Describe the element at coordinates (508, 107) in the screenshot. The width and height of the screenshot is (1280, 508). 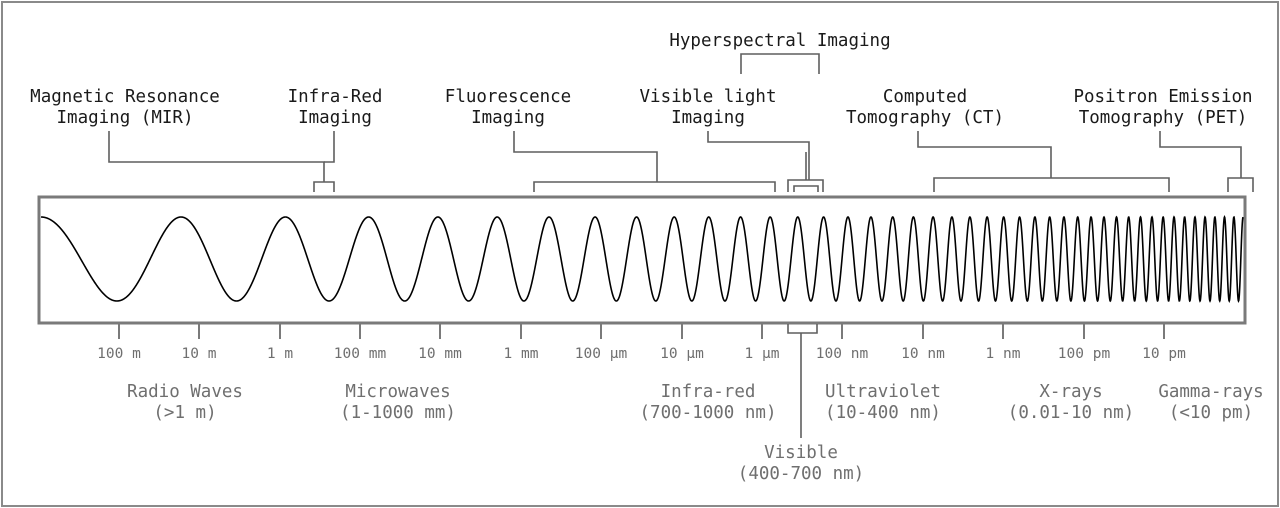
I see `technique-label-fluorescence: Fluorescence Imaging` at that location.